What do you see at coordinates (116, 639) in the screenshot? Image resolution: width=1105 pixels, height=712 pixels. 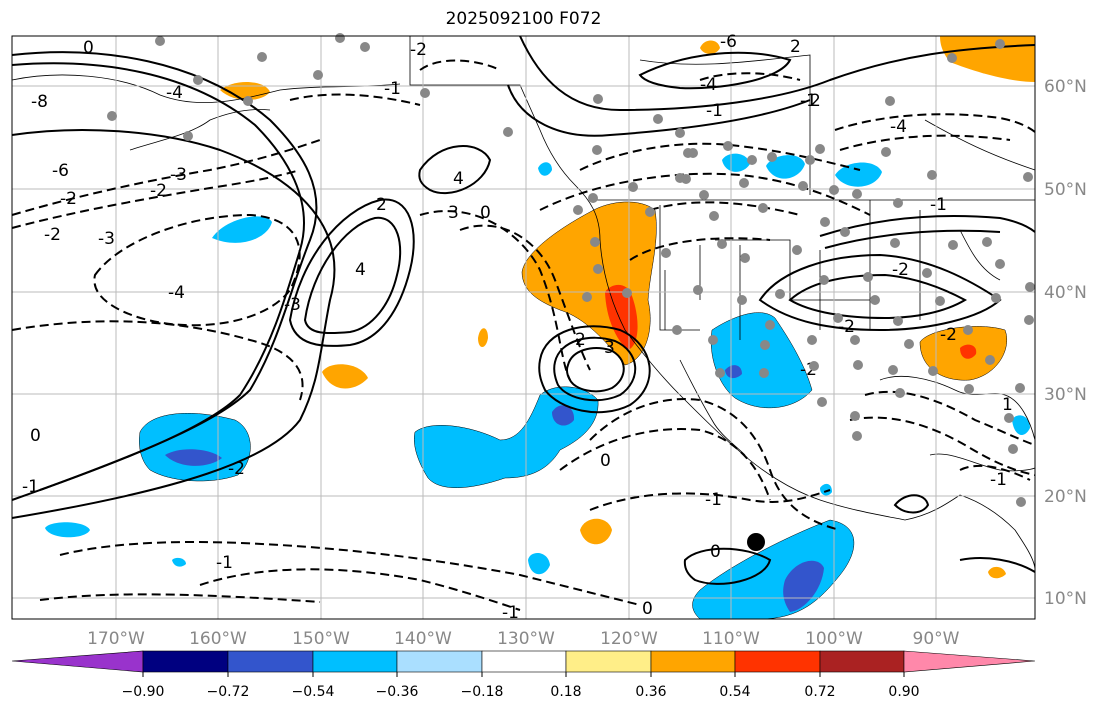 I see `lon-label: 170°W` at bounding box center [116, 639].